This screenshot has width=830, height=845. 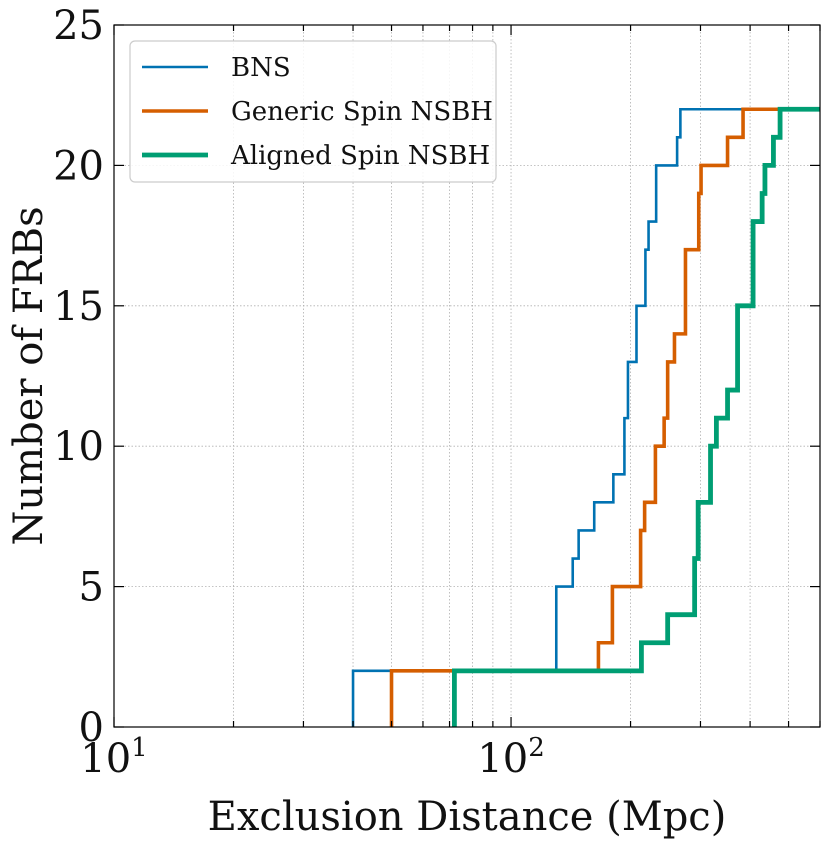 I want to click on y-tick-label: 20, so click(x=78, y=166).